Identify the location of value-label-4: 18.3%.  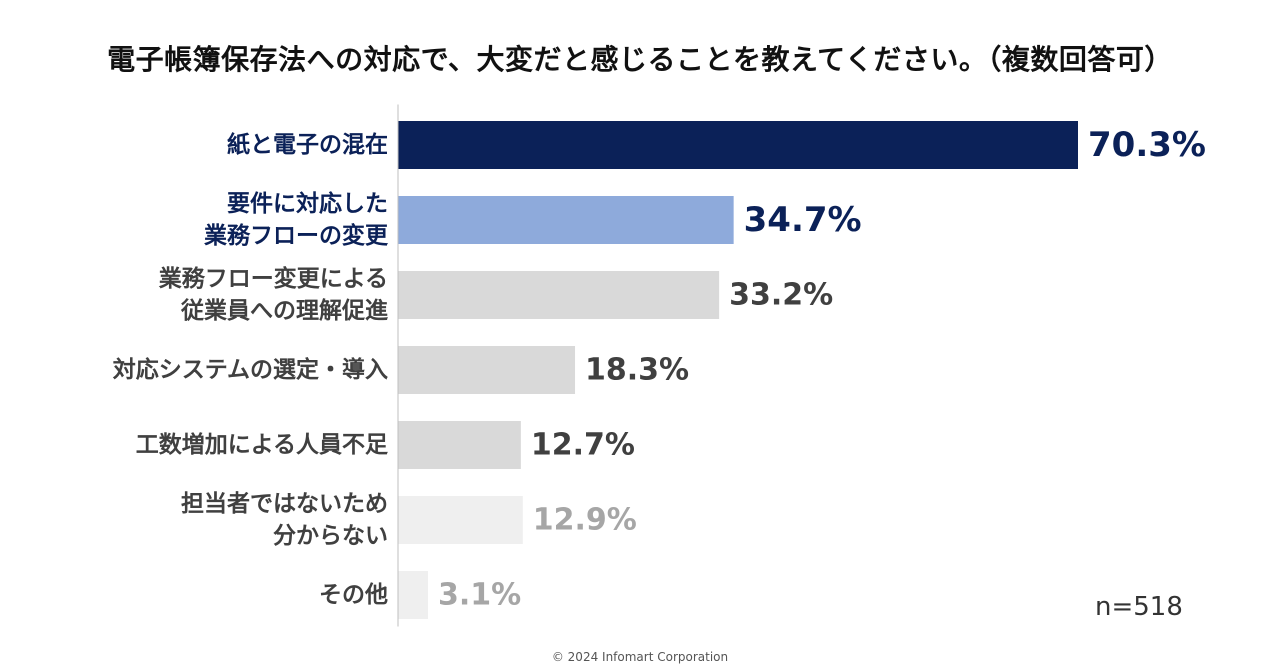
(637, 370).